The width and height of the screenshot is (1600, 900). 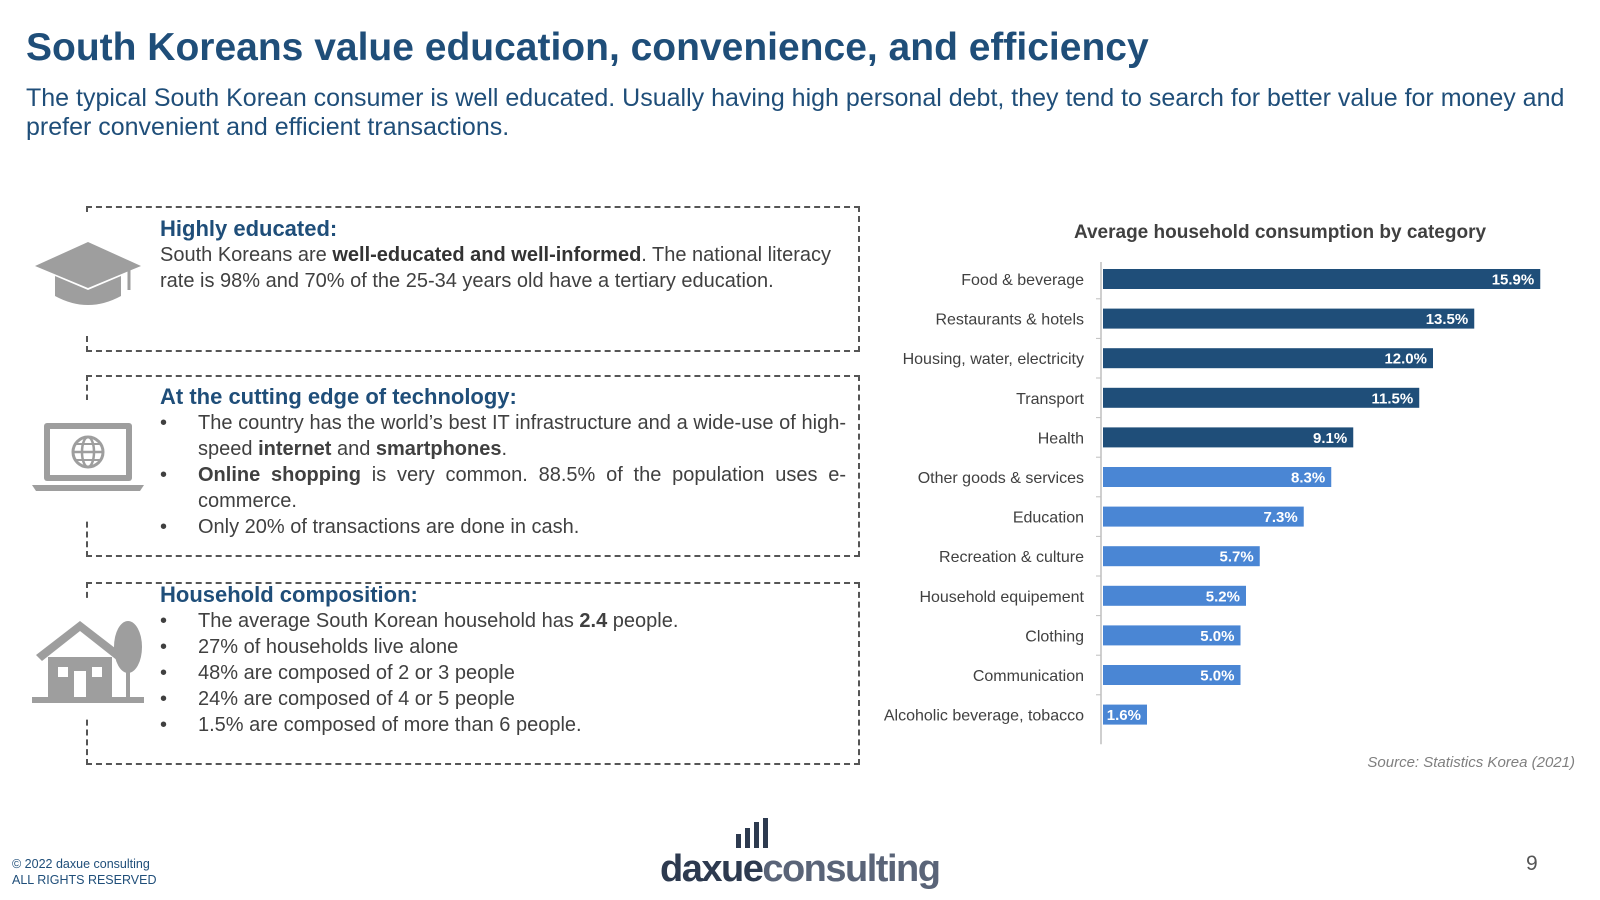 What do you see at coordinates (1223, 596) in the screenshot?
I see `data-label: 5.2%` at bounding box center [1223, 596].